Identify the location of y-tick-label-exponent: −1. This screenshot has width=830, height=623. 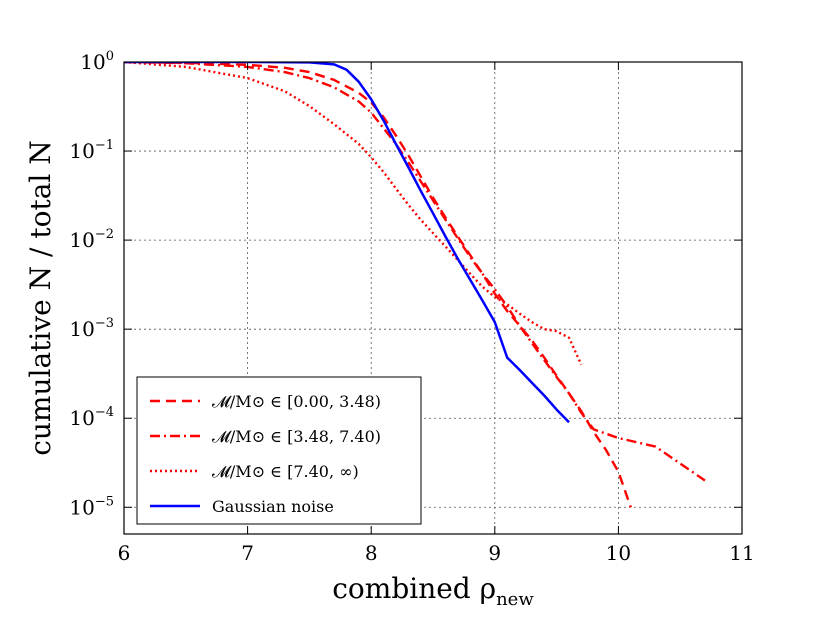
(104, 145).